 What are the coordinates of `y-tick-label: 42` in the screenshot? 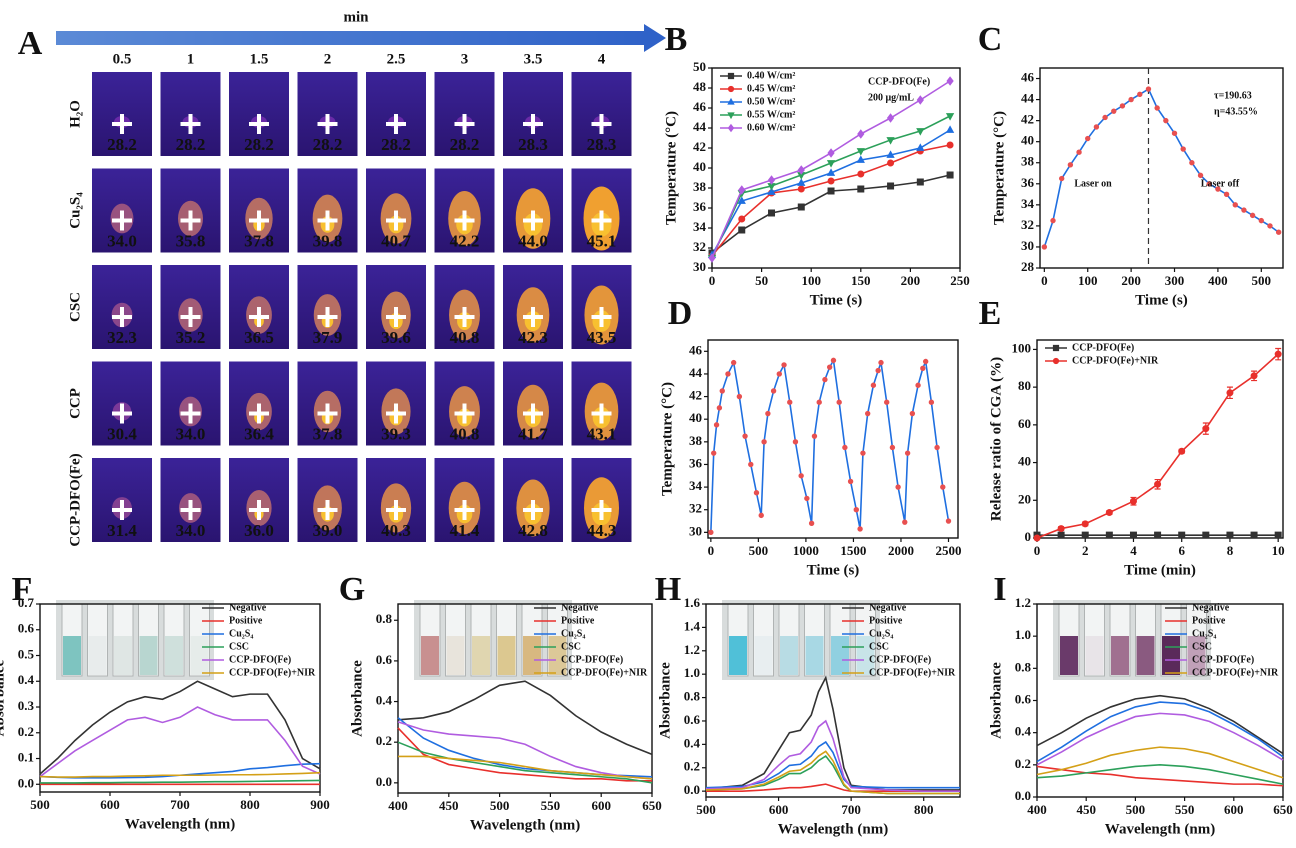 It's located at (695, 395).